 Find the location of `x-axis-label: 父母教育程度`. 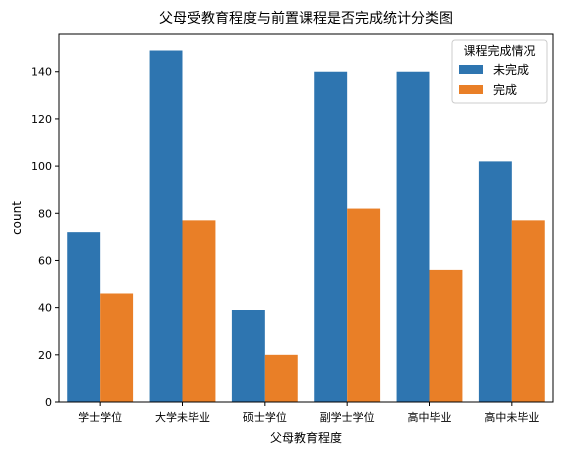

x-axis-label: 父母教育程度 is located at coordinates (306, 437).